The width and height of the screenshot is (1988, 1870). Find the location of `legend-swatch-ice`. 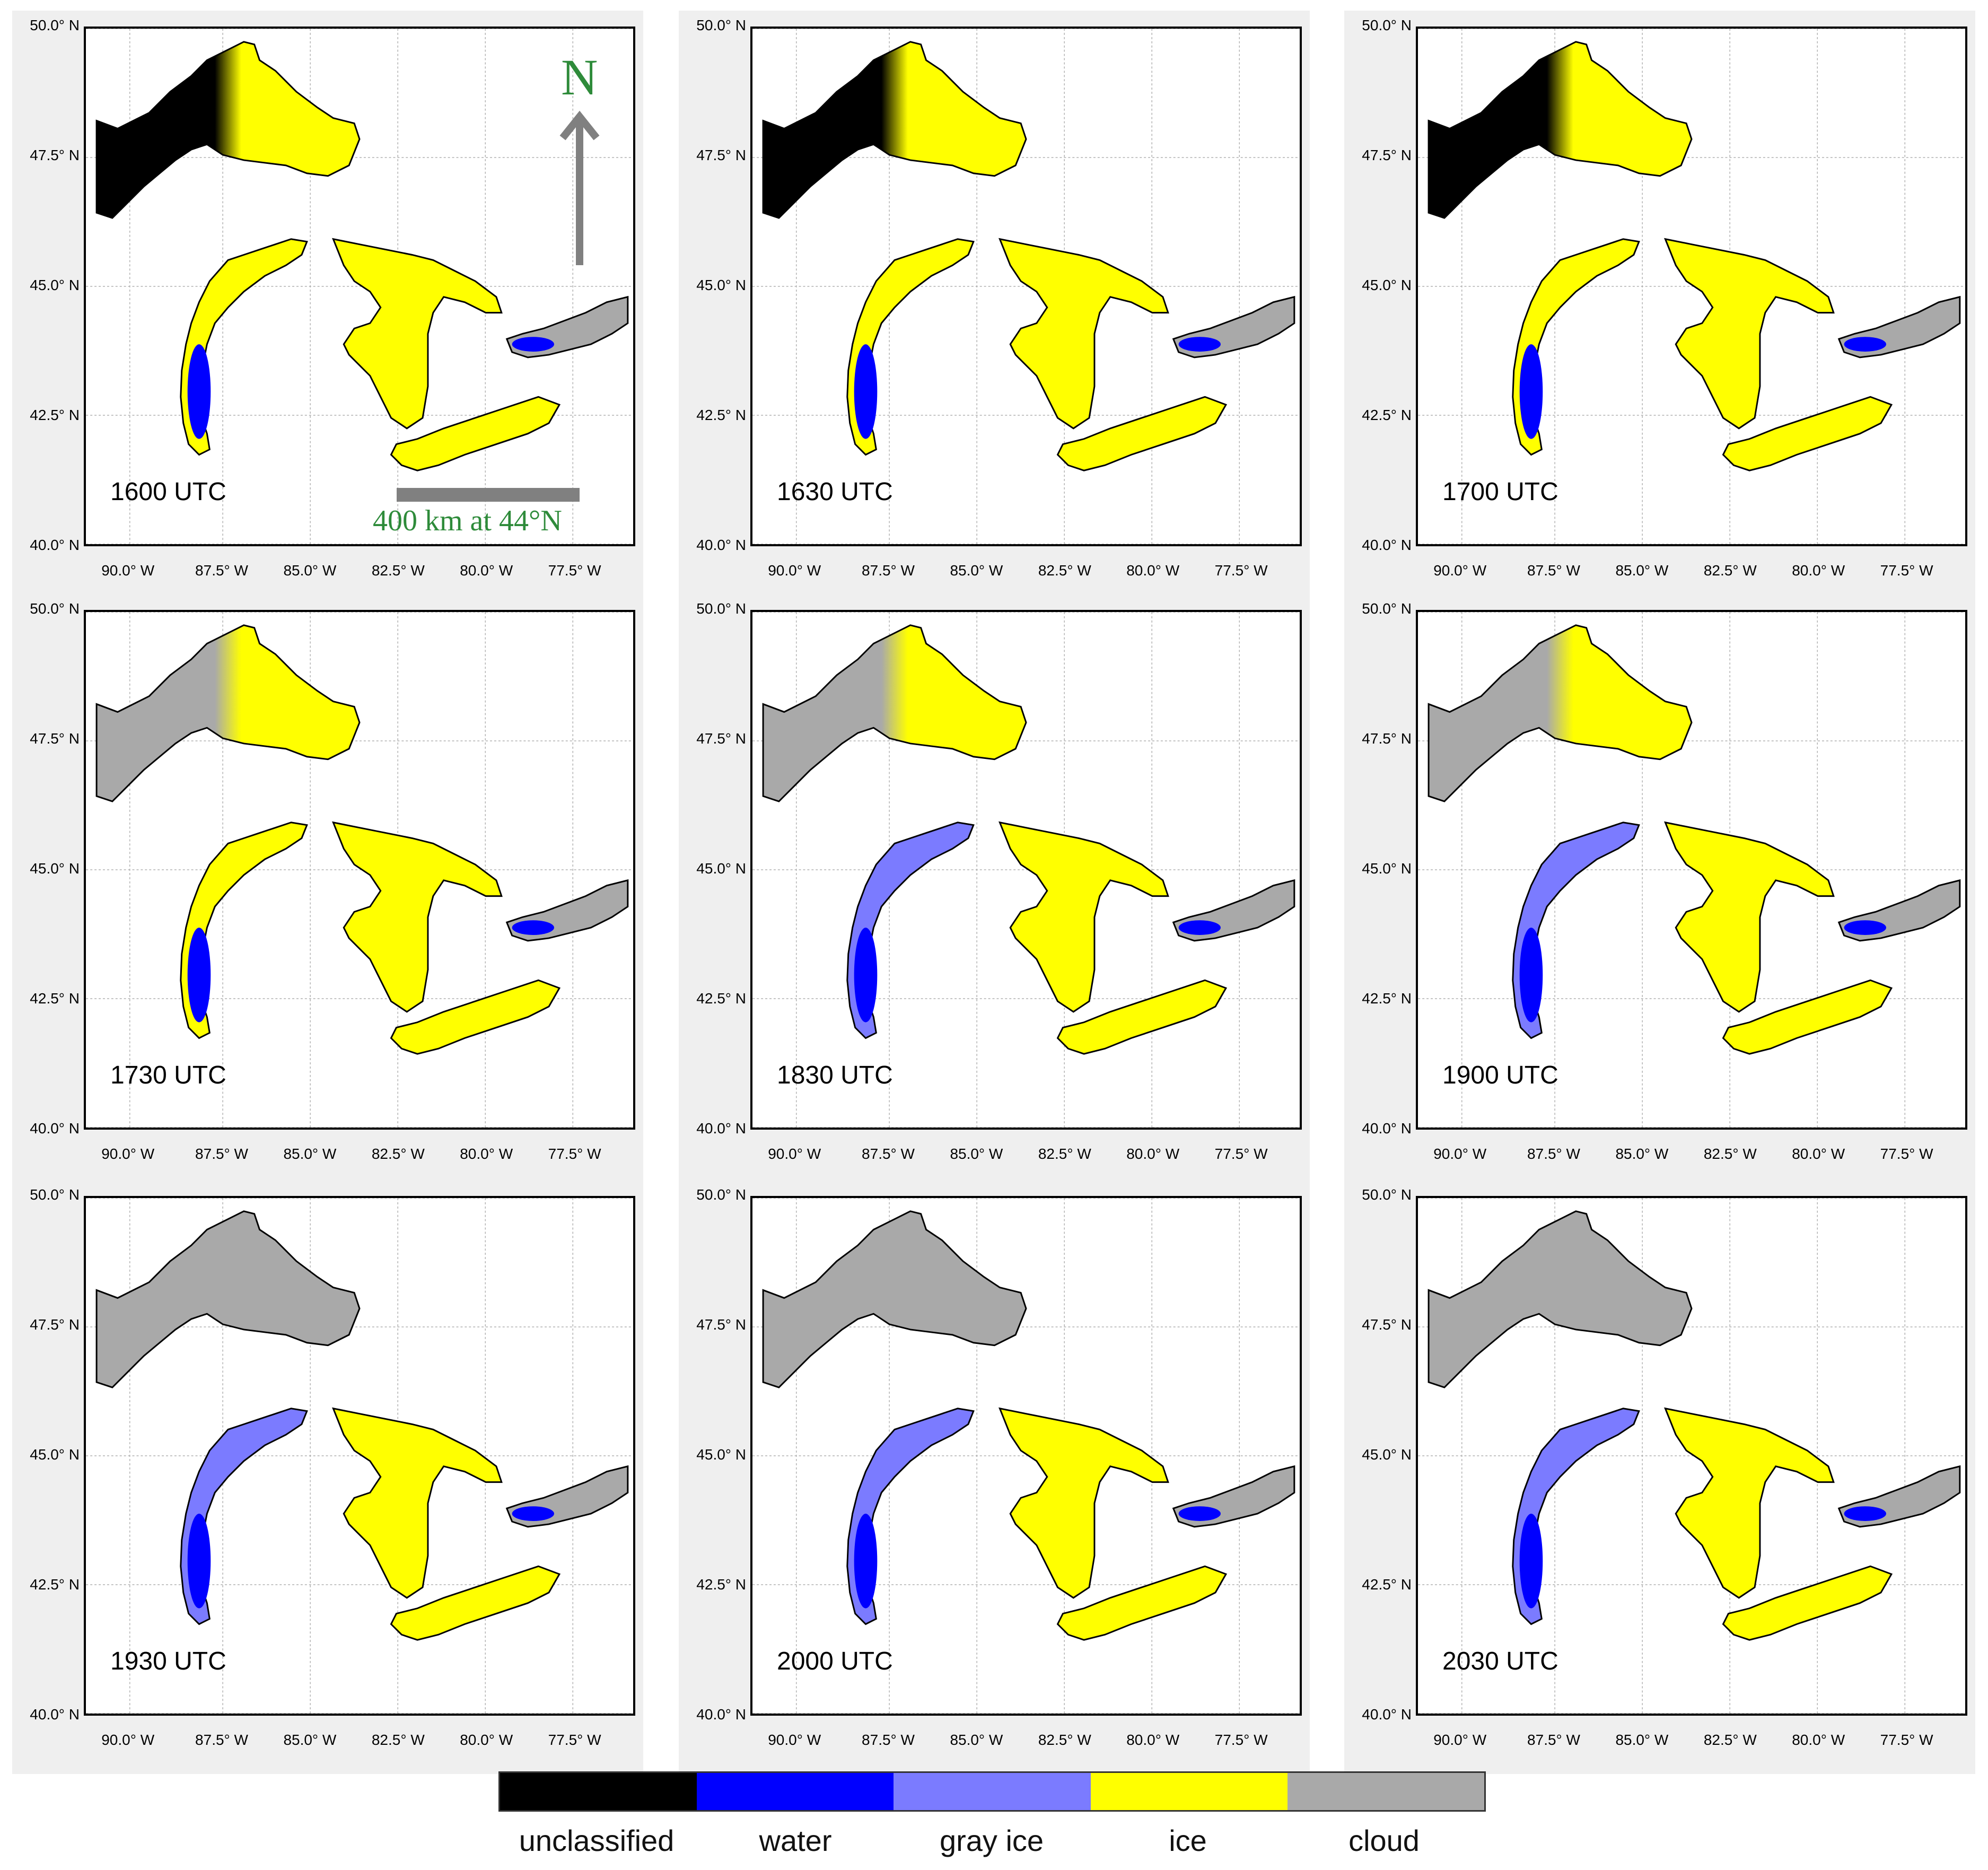

legend-swatch-ice is located at coordinates (1189, 1791).